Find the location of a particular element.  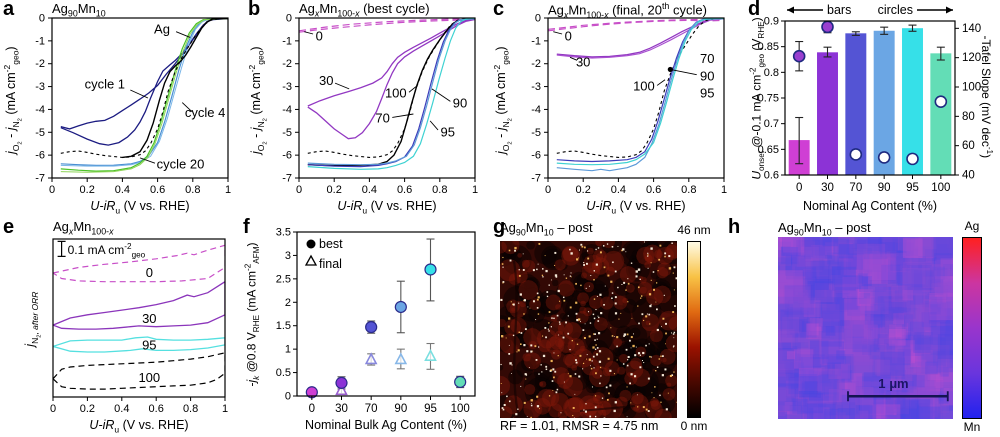

tick-label: 80 is located at coordinates (968, 117).